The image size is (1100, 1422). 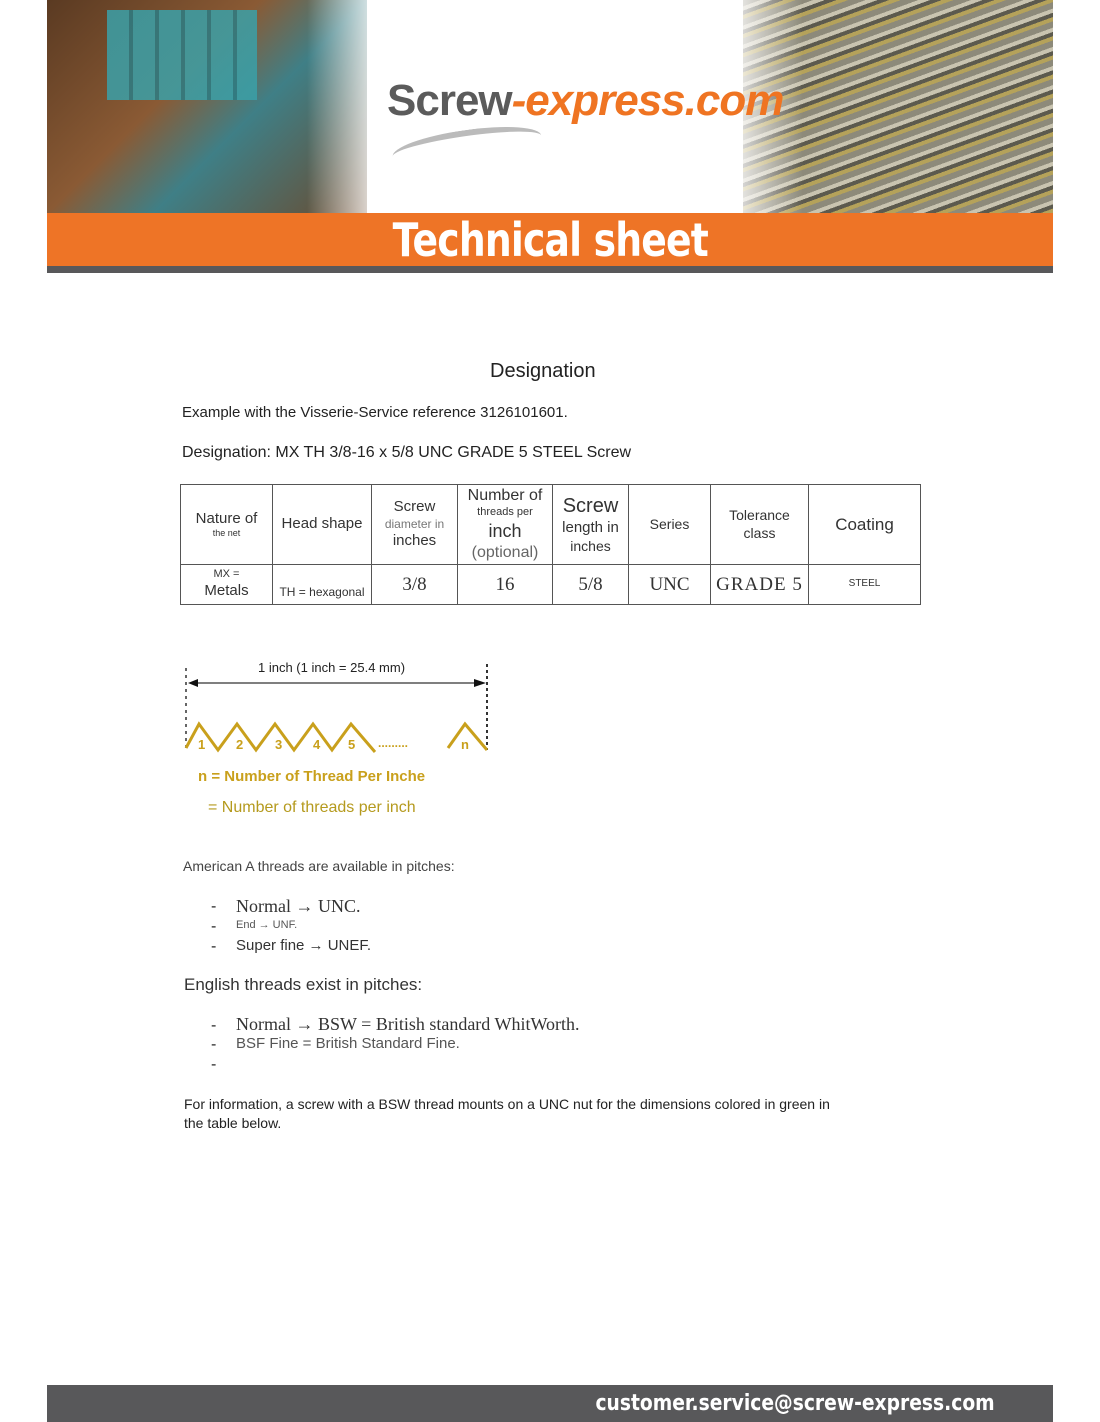 I want to click on diagram-caption-2: = Number of threads per inch, so click(x=312, y=807).